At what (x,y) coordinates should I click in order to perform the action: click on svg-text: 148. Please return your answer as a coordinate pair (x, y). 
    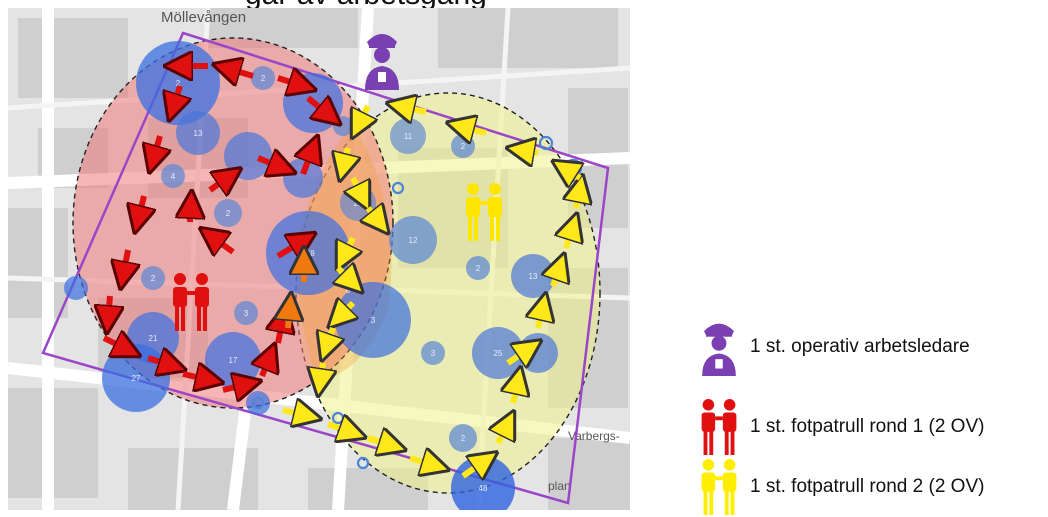
    Looking at the image, I should click on (308, 253).